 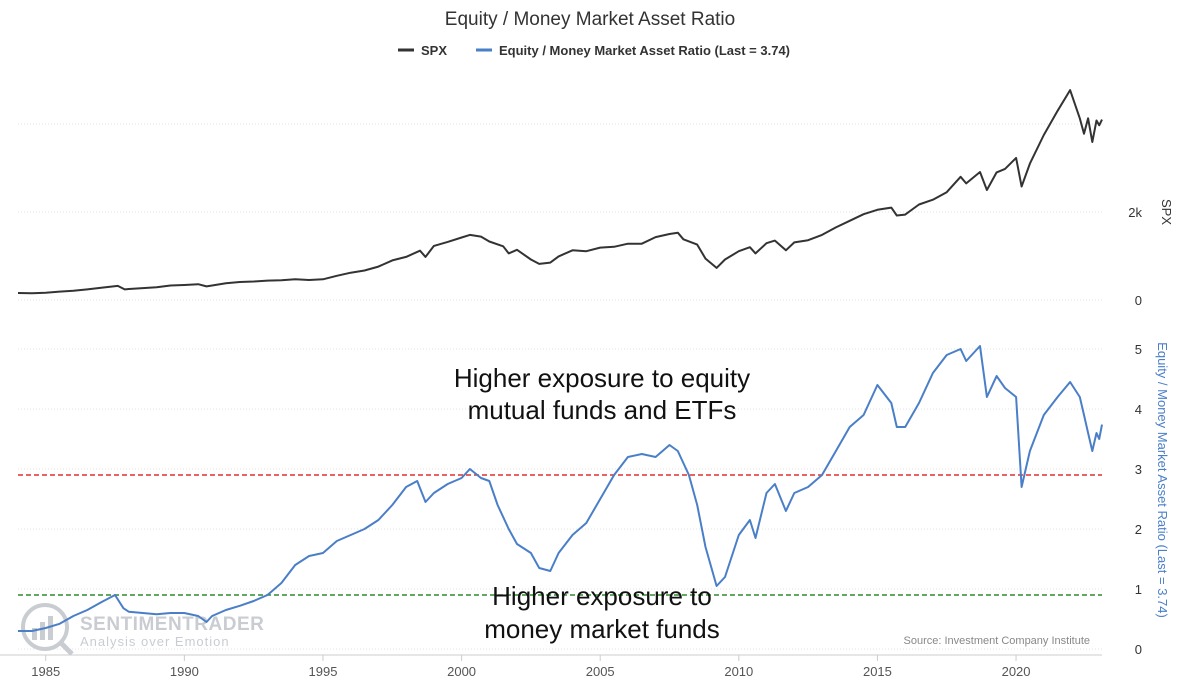 What do you see at coordinates (1151, 253) in the screenshot?
I see `spx-axis: 0 2k SPX` at bounding box center [1151, 253].